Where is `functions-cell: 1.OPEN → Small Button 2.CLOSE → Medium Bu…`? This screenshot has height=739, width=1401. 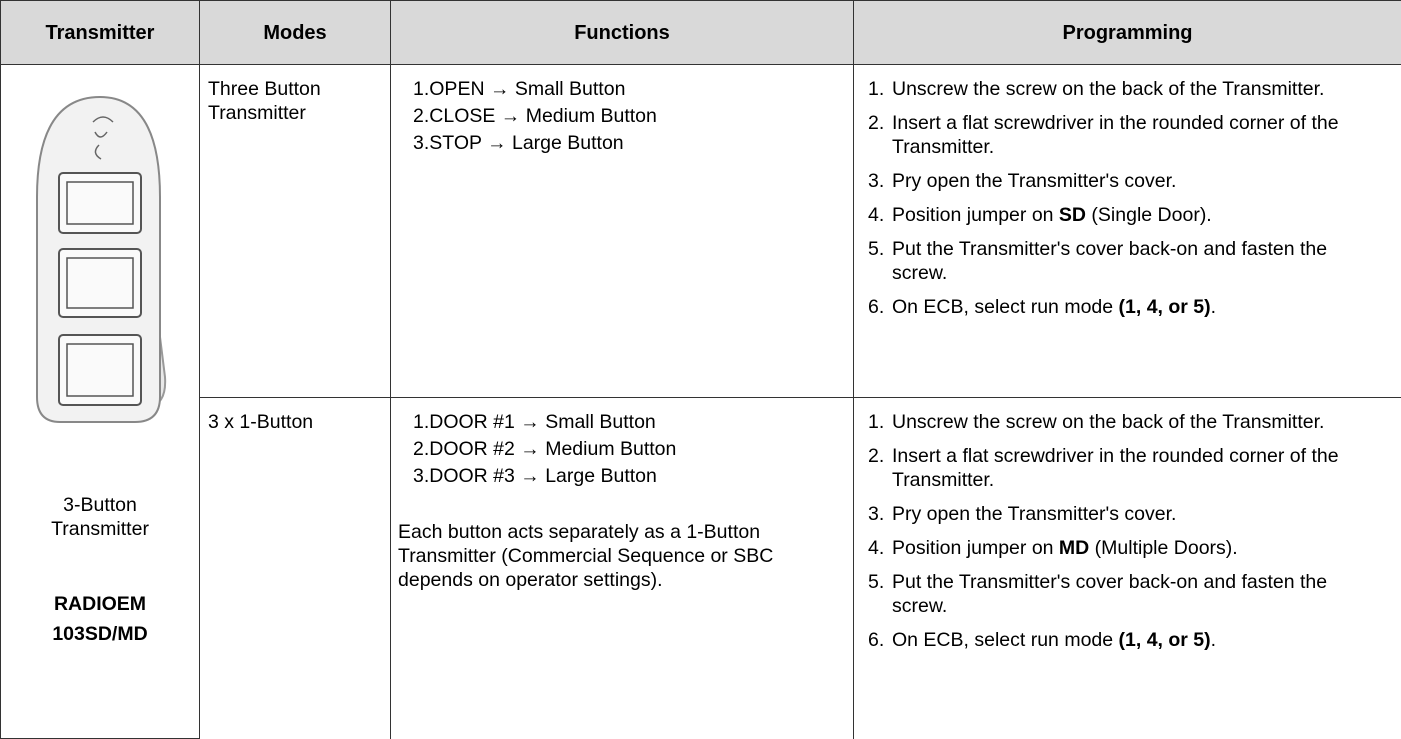 functions-cell: 1.OPEN → Small Button 2.CLOSE → Medium Bu… is located at coordinates (622, 231).